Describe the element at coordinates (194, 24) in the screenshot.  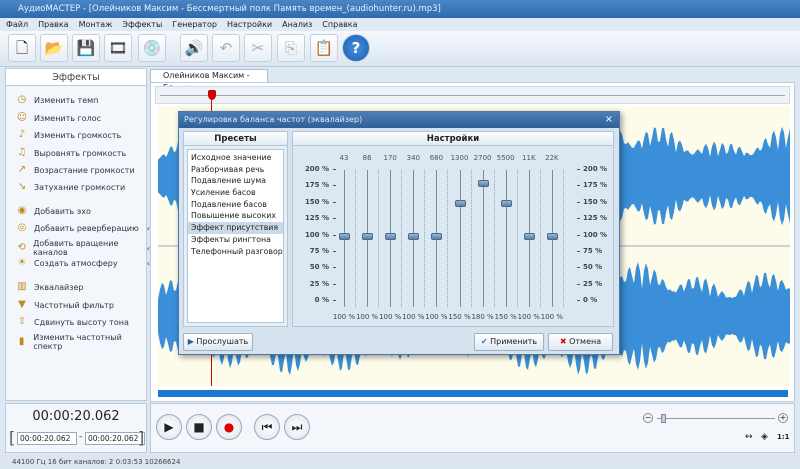
I see `menu-item: Генератор` at that location.